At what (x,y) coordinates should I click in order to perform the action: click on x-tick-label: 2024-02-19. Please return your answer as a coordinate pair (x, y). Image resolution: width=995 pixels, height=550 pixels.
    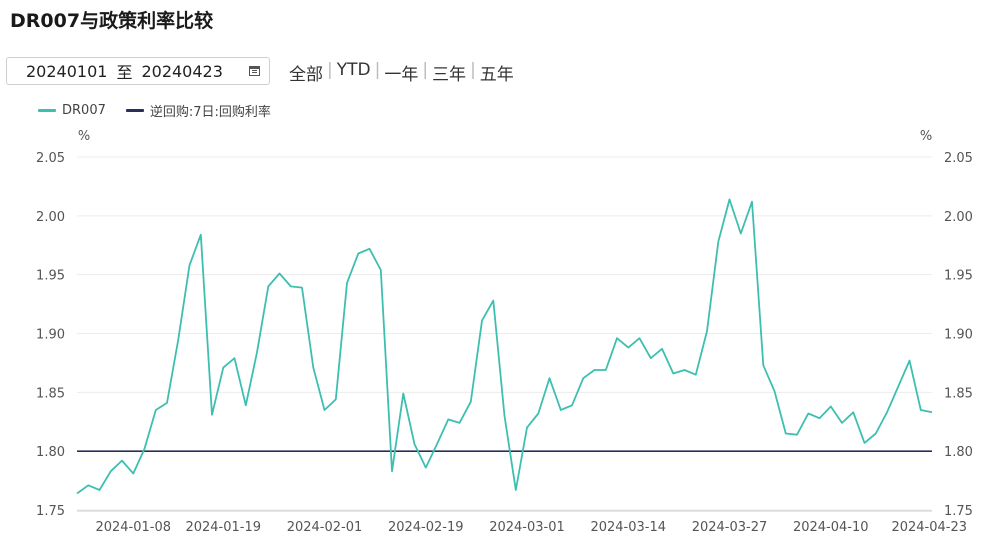
    Looking at the image, I should click on (426, 527).